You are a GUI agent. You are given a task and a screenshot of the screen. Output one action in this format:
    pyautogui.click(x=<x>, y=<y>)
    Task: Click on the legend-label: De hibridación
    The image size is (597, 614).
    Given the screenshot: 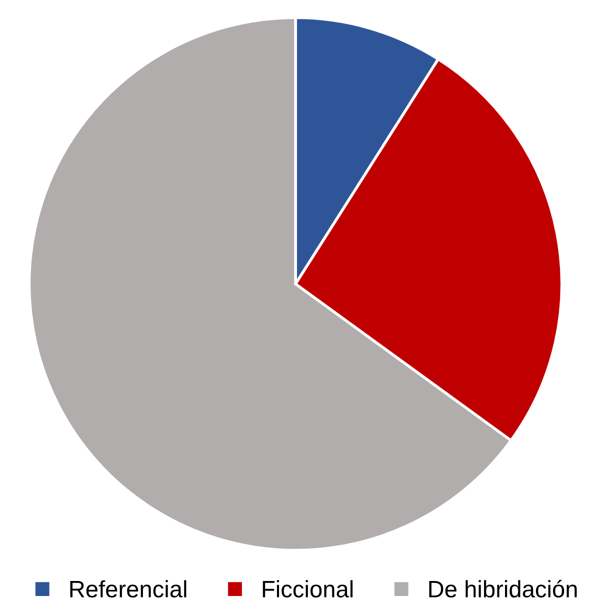 What is the action you would take?
    pyautogui.click(x=503, y=589)
    